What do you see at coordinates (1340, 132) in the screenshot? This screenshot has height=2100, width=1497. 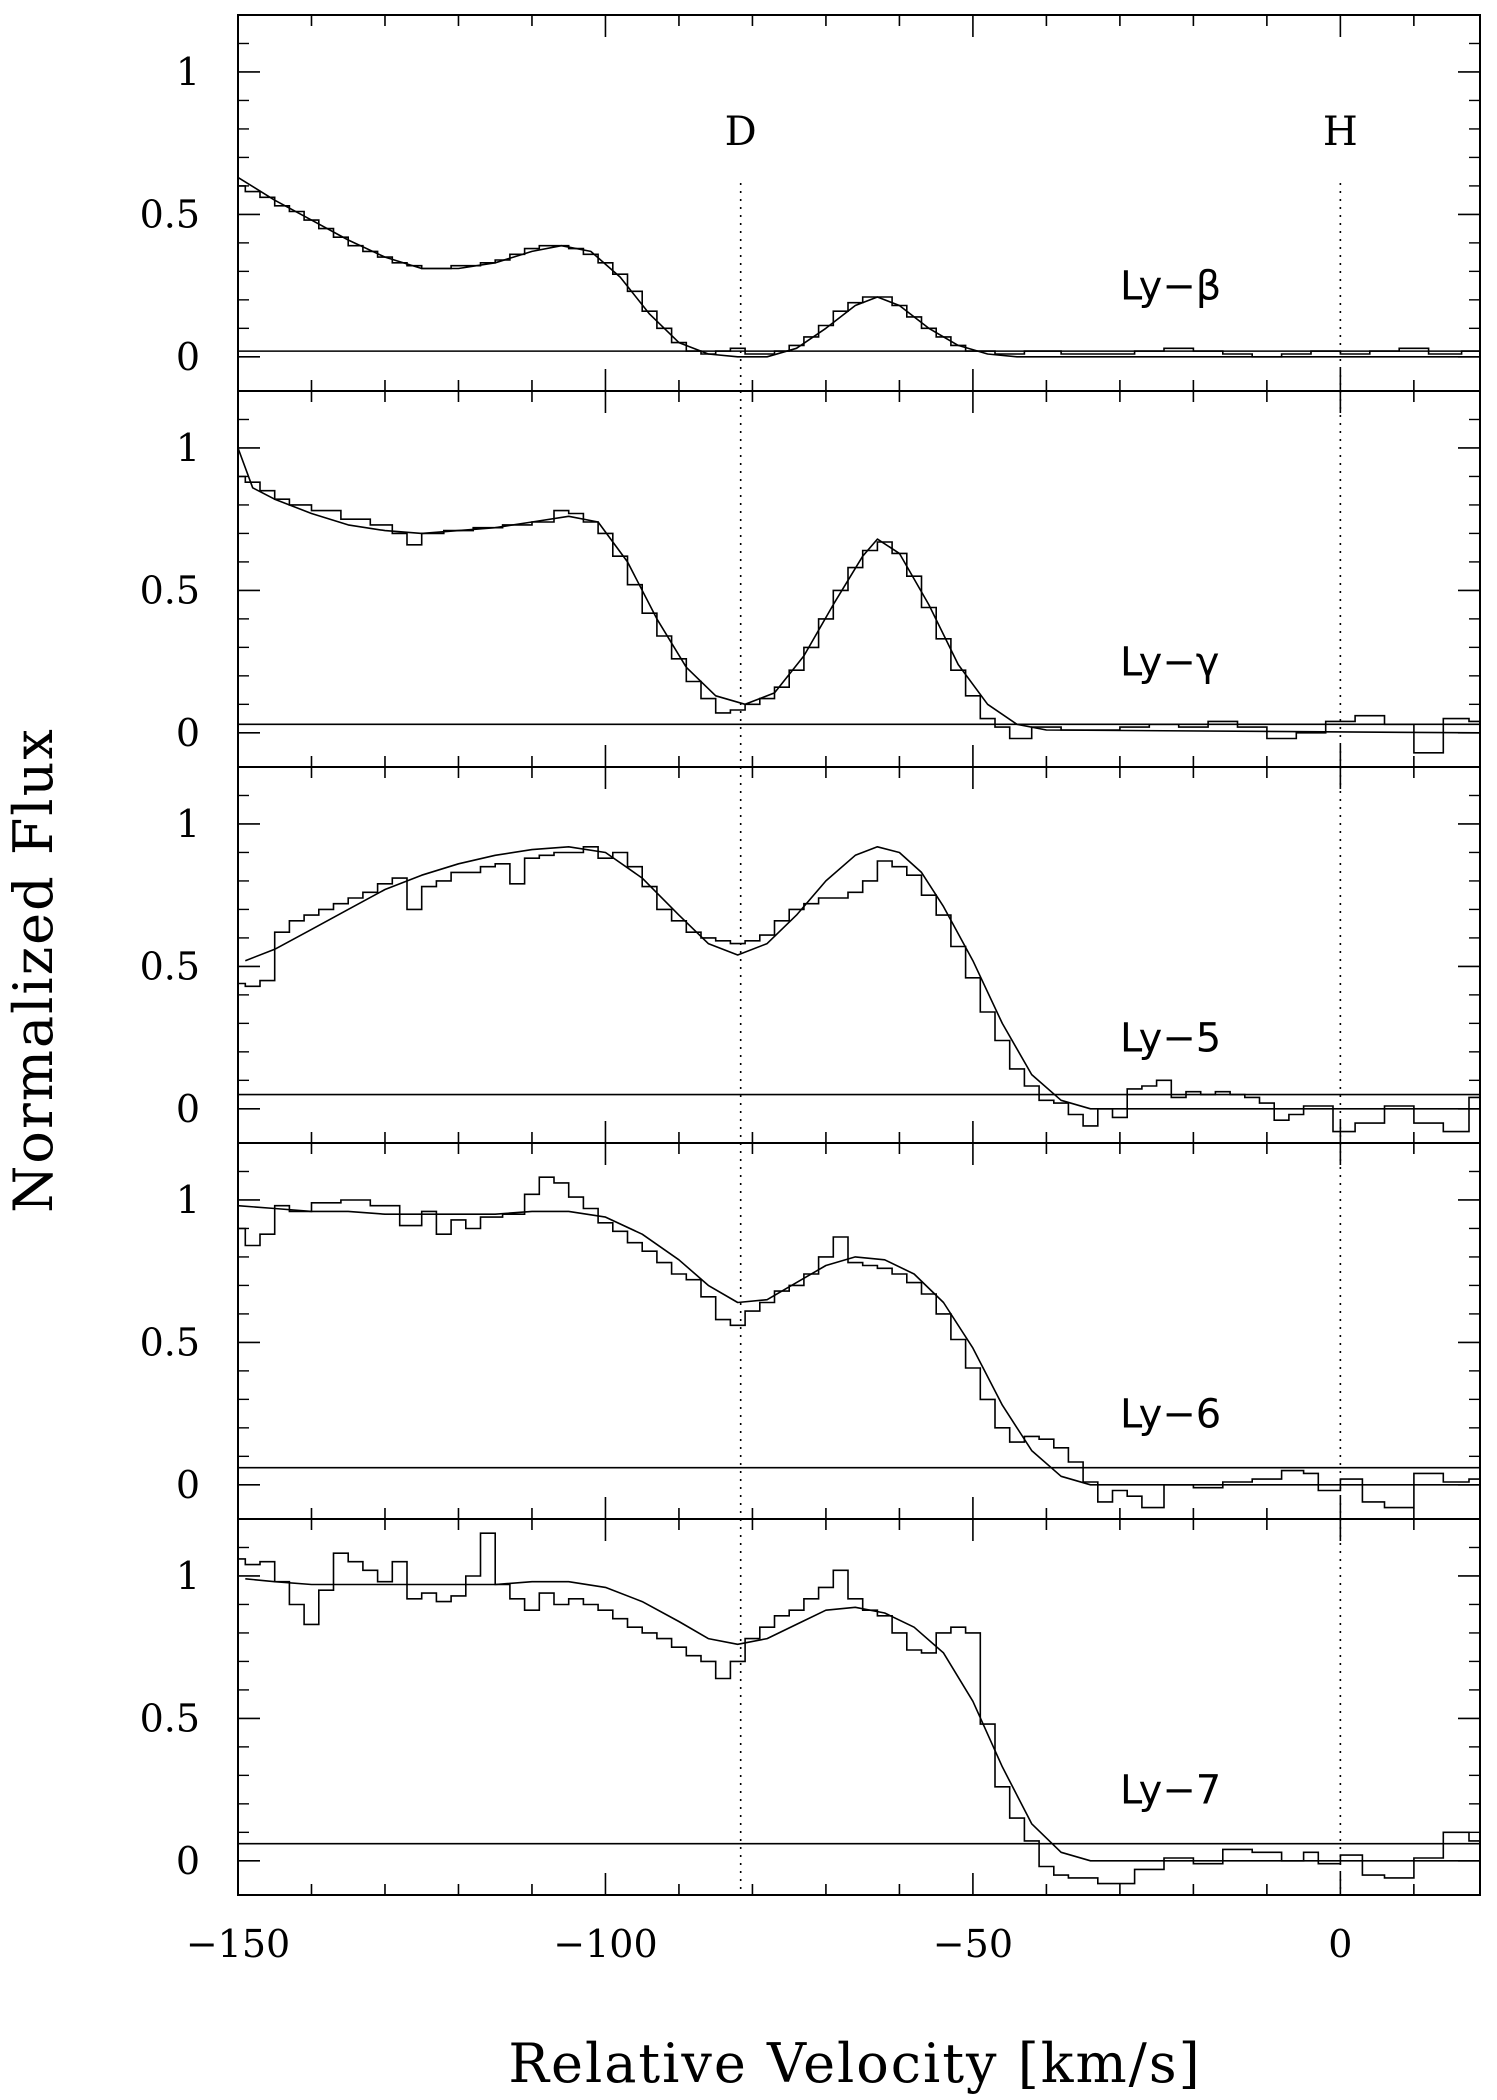 I see `velocity-marker-label: H` at bounding box center [1340, 132].